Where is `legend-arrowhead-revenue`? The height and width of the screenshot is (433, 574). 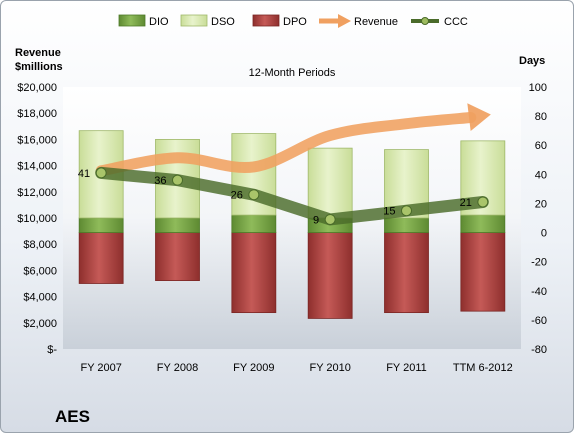
legend-arrowhead-revenue is located at coordinates (344, 21).